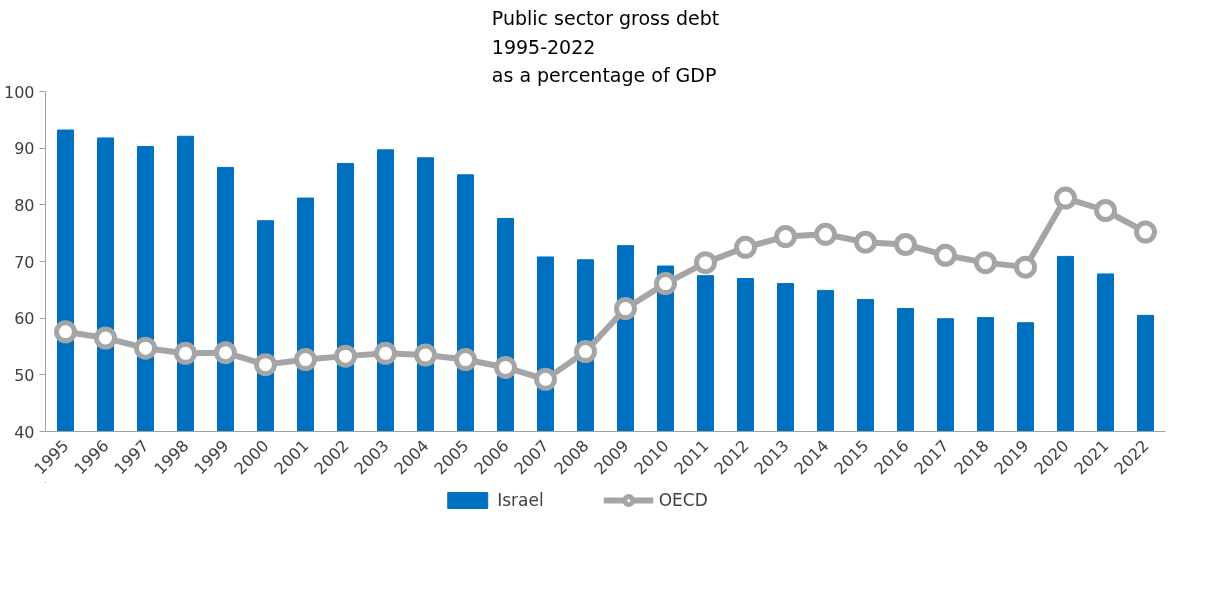 This screenshot has height=600, width=1223. I want to click on y-tick-label: 100, so click(19, 92).